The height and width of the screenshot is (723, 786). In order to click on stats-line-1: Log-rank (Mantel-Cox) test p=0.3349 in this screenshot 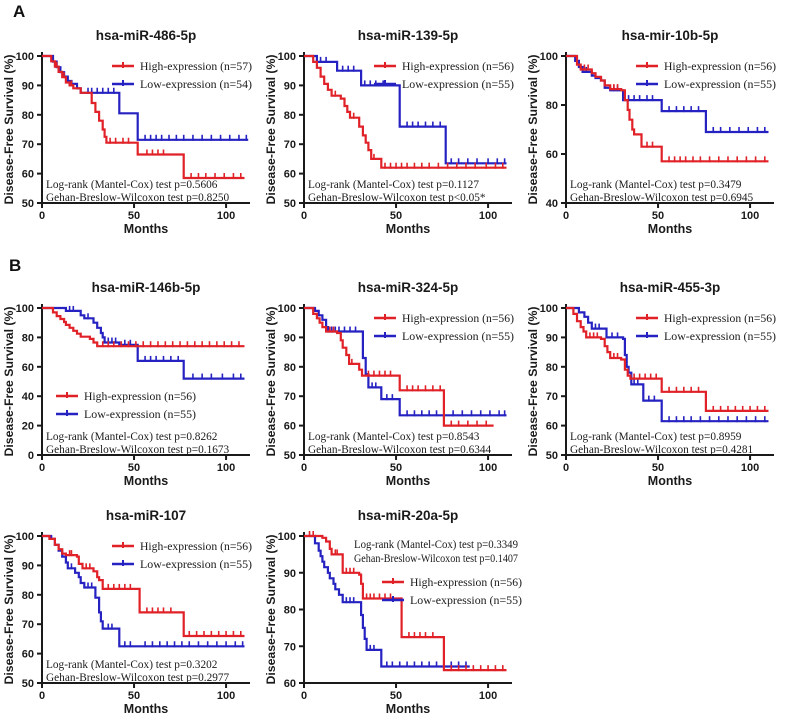, I will do `click(436, 545)`.